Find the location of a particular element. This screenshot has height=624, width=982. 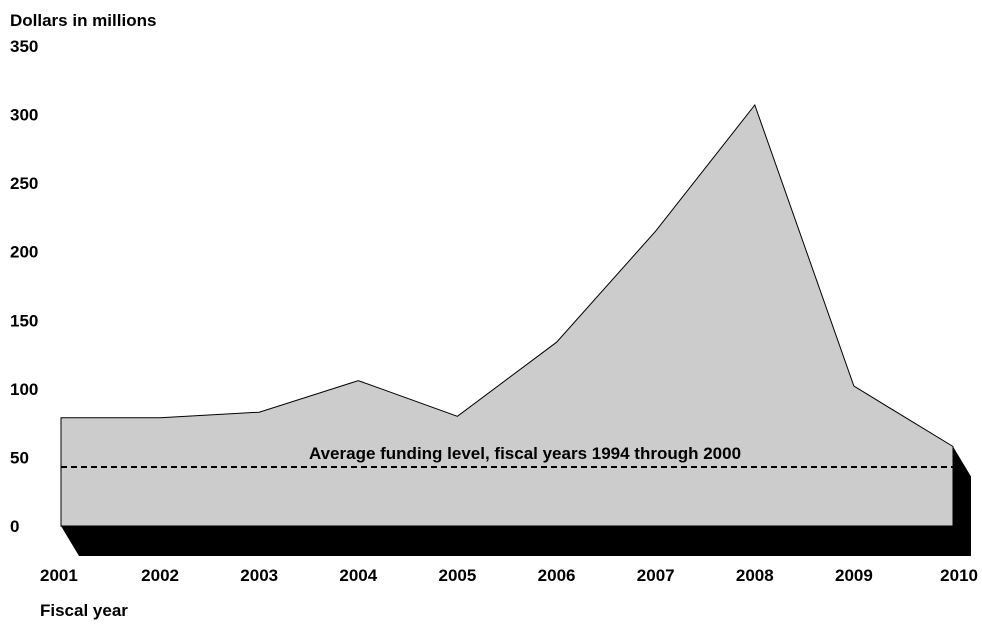

x-axis-title: Fiscal year is located at coordinates (84, 610).